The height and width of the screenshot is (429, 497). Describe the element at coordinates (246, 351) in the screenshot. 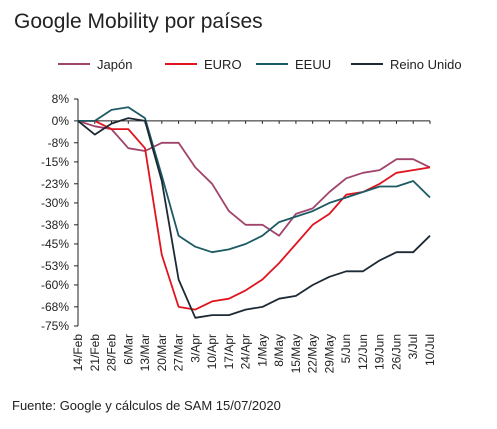

I see `x-tick-label: 24/Apr` at that location.